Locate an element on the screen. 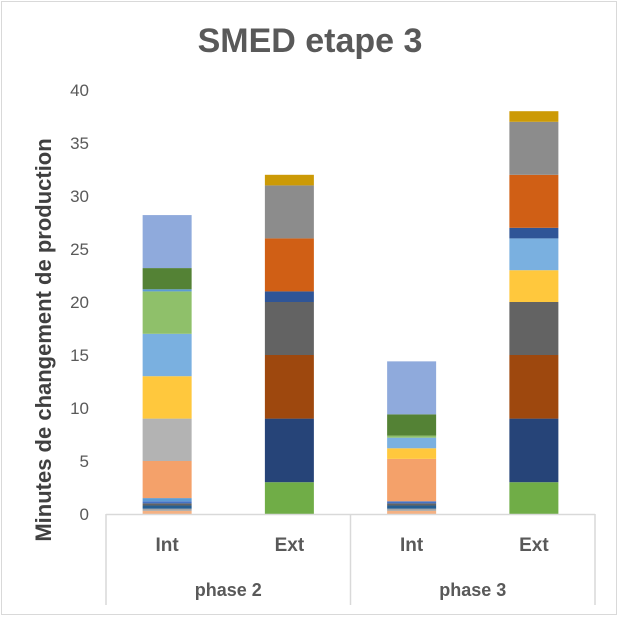 This screenshot has height=618, width=620. y-tick-label: 30 is located at coordinates (79, 196).